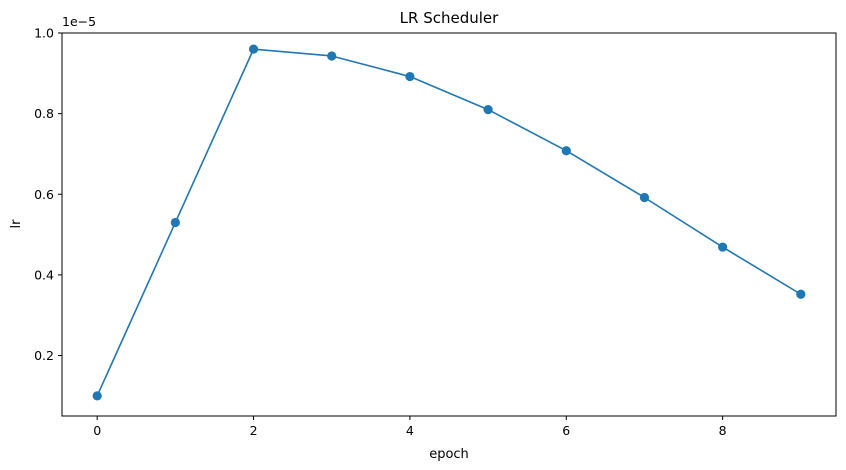 This screenshot has width=846, height=470. Describe the element at coordinates (16, 224) in the screenshot. I see `y-axis-label: lr` at that location.